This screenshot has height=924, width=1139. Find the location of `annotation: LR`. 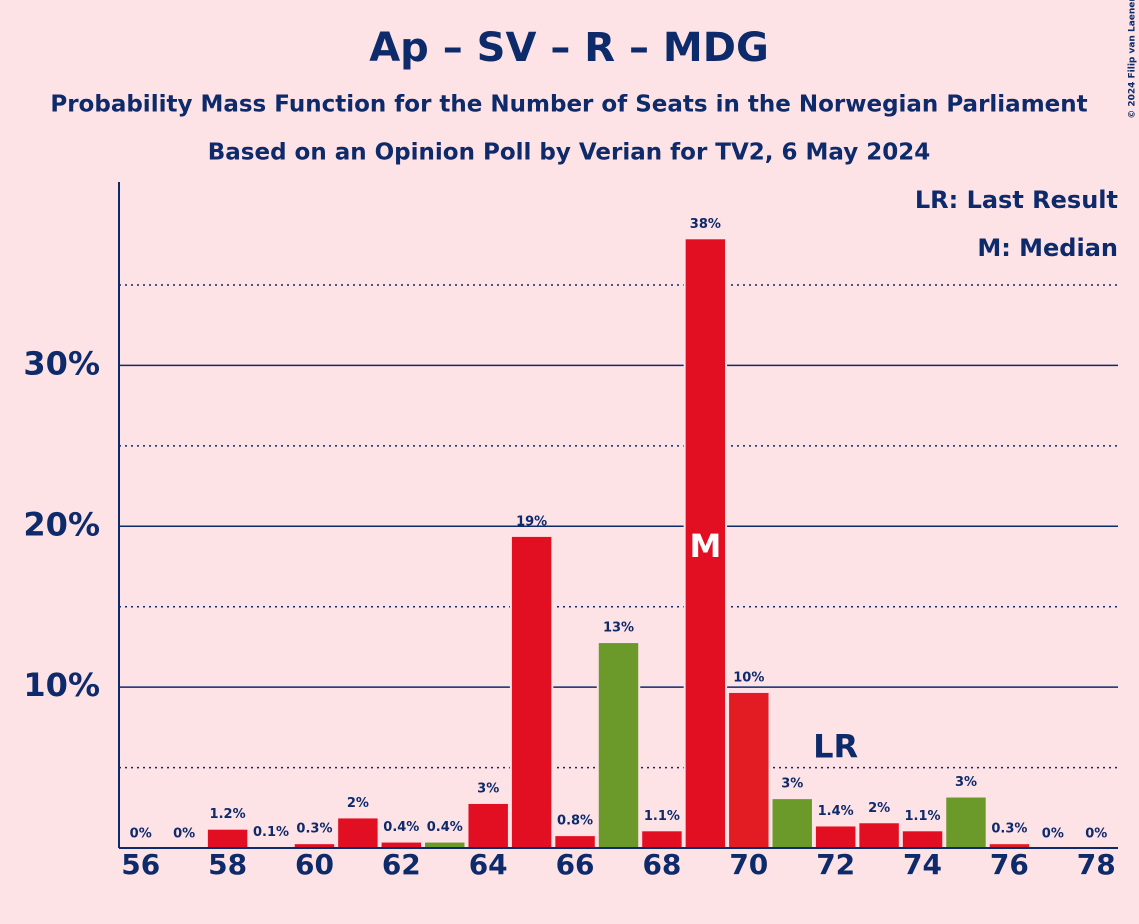

annotation: LR is located at coordinates (835, 746).